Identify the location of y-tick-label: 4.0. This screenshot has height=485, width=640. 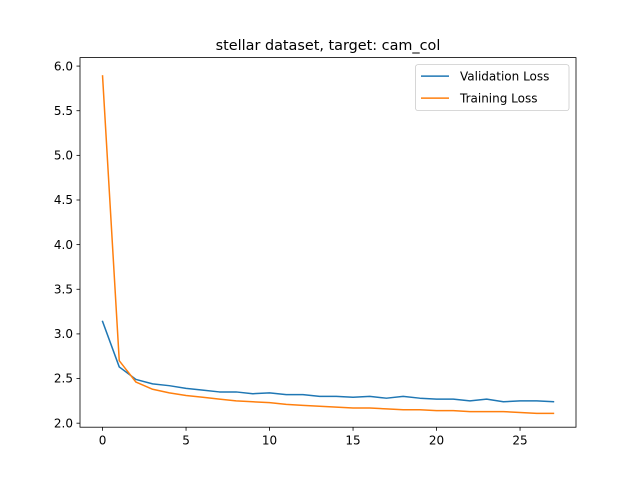
(63, 245).